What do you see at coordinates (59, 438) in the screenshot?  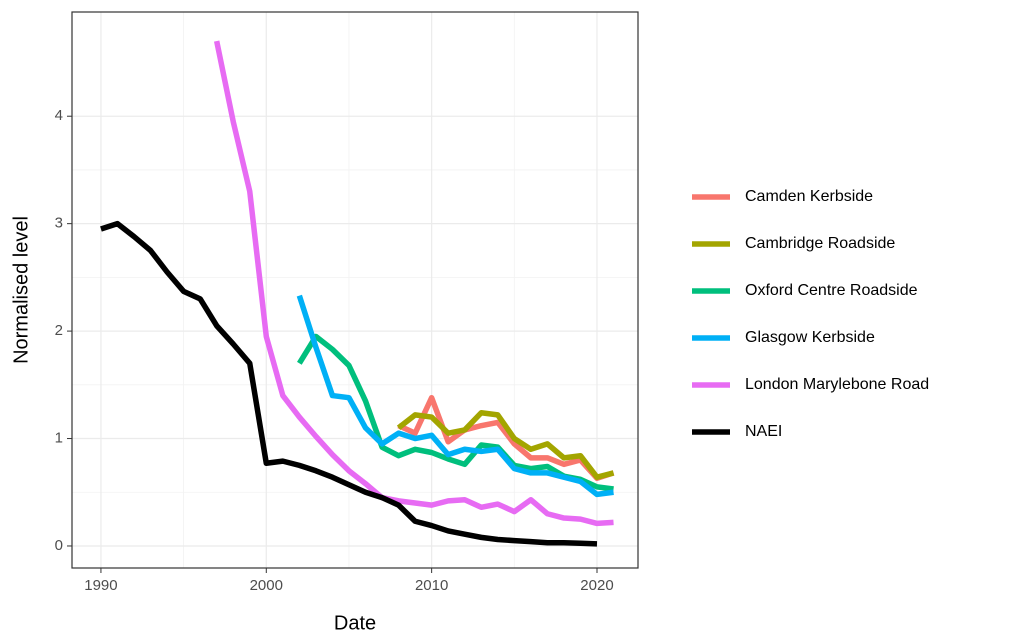 I see `y-tick-label: 1` at bounding box center [59, 438].